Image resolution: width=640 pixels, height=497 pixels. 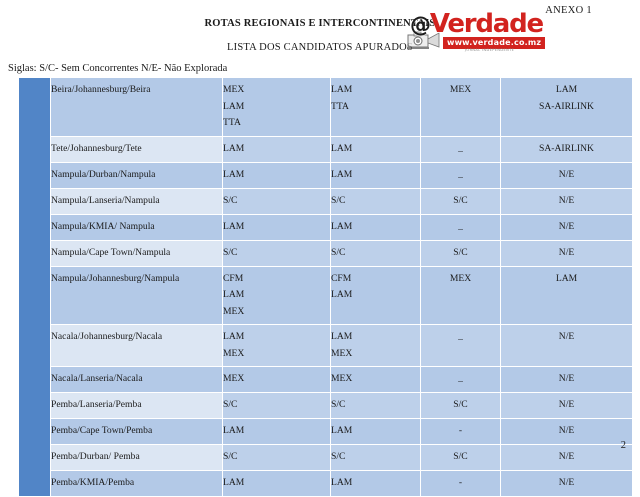 What do you see at coordinates (136, 227) in the screenshot?
I see `route-name-cell: Nampula/KMIA/ Nampula` at bounding box center [136, 227].